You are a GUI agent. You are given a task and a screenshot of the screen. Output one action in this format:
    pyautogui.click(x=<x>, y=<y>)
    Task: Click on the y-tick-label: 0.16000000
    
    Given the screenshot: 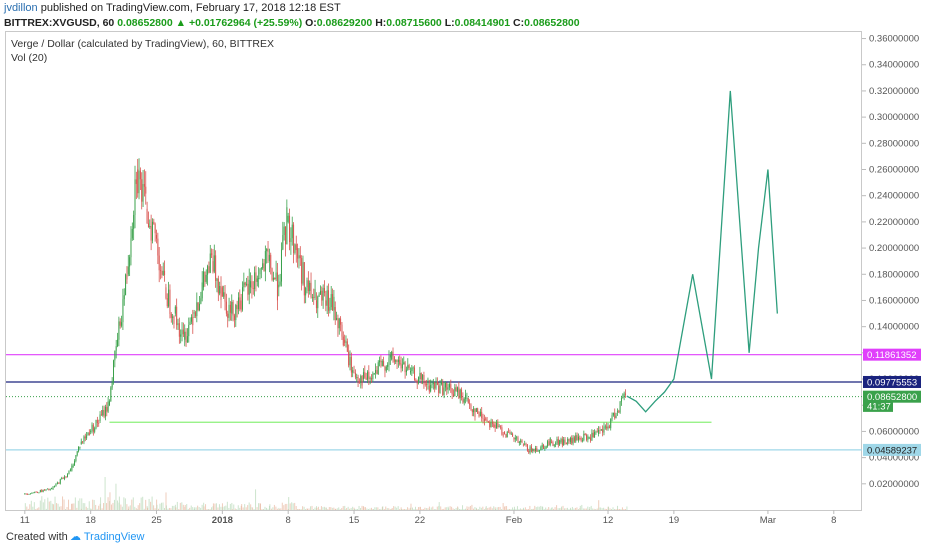 What is the action you would take?
    pyautogui.click(x=894, y=300)
    